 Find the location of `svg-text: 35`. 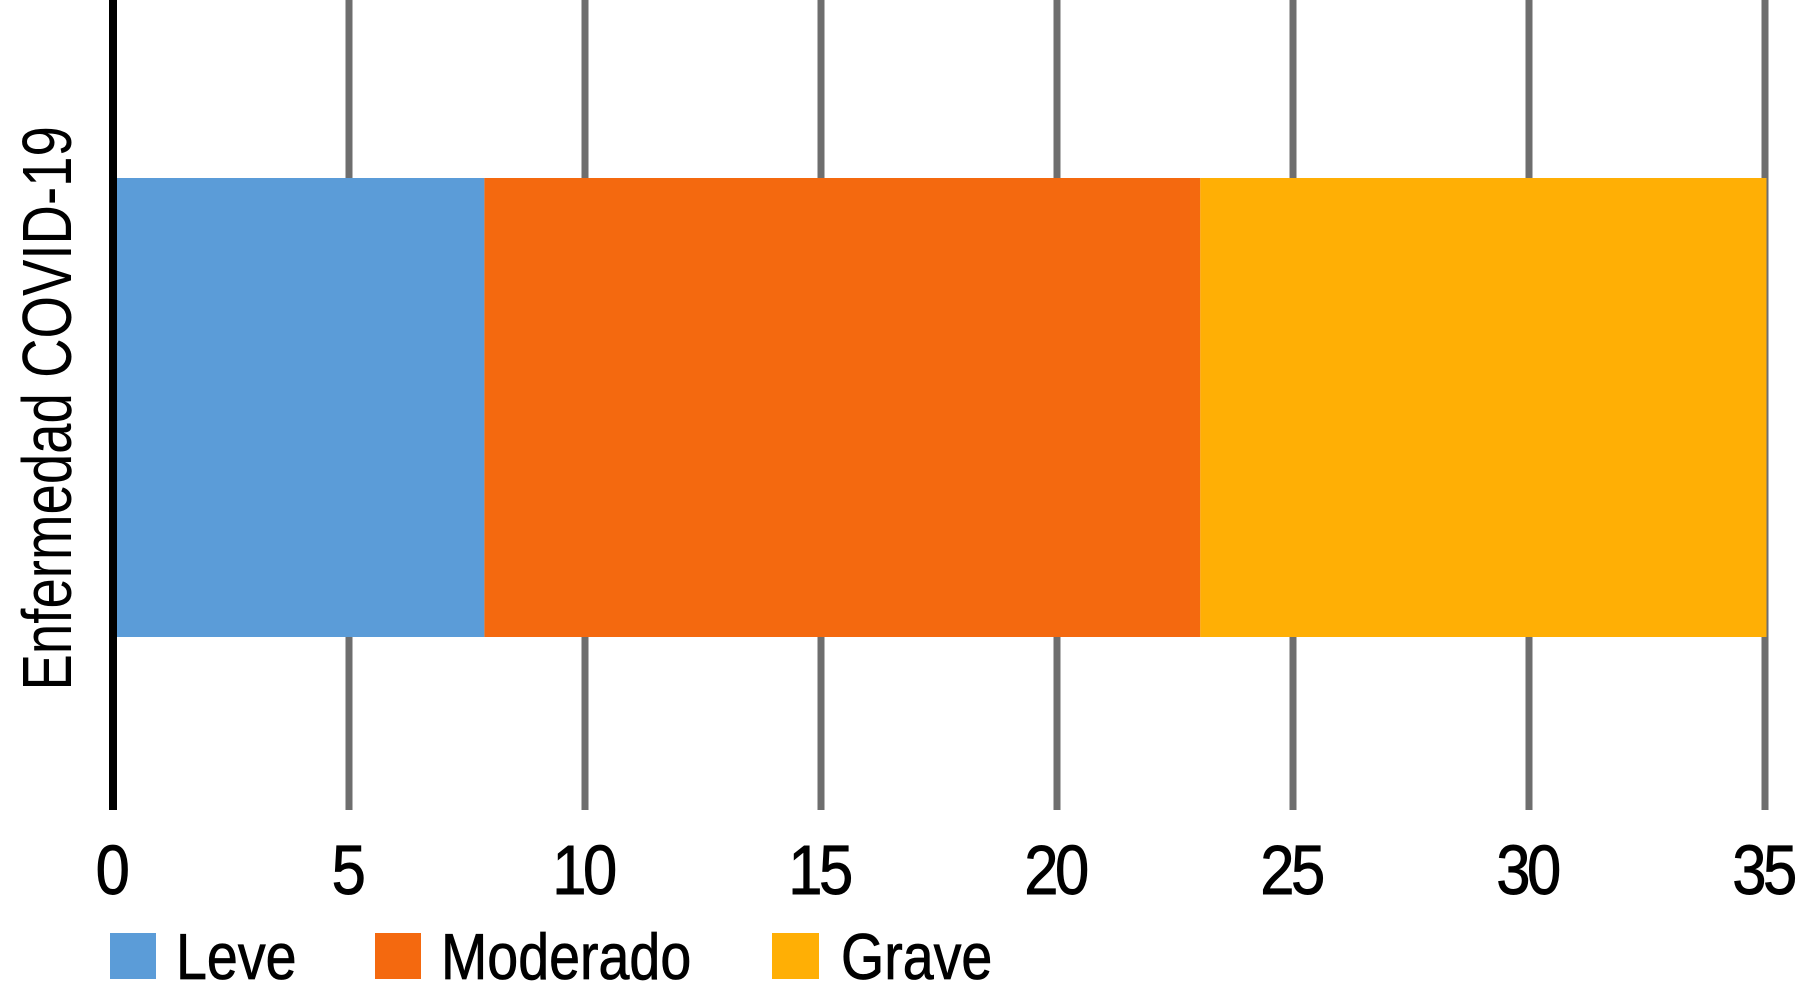

svg-text: 35 is located at coordinates (1763, 869).